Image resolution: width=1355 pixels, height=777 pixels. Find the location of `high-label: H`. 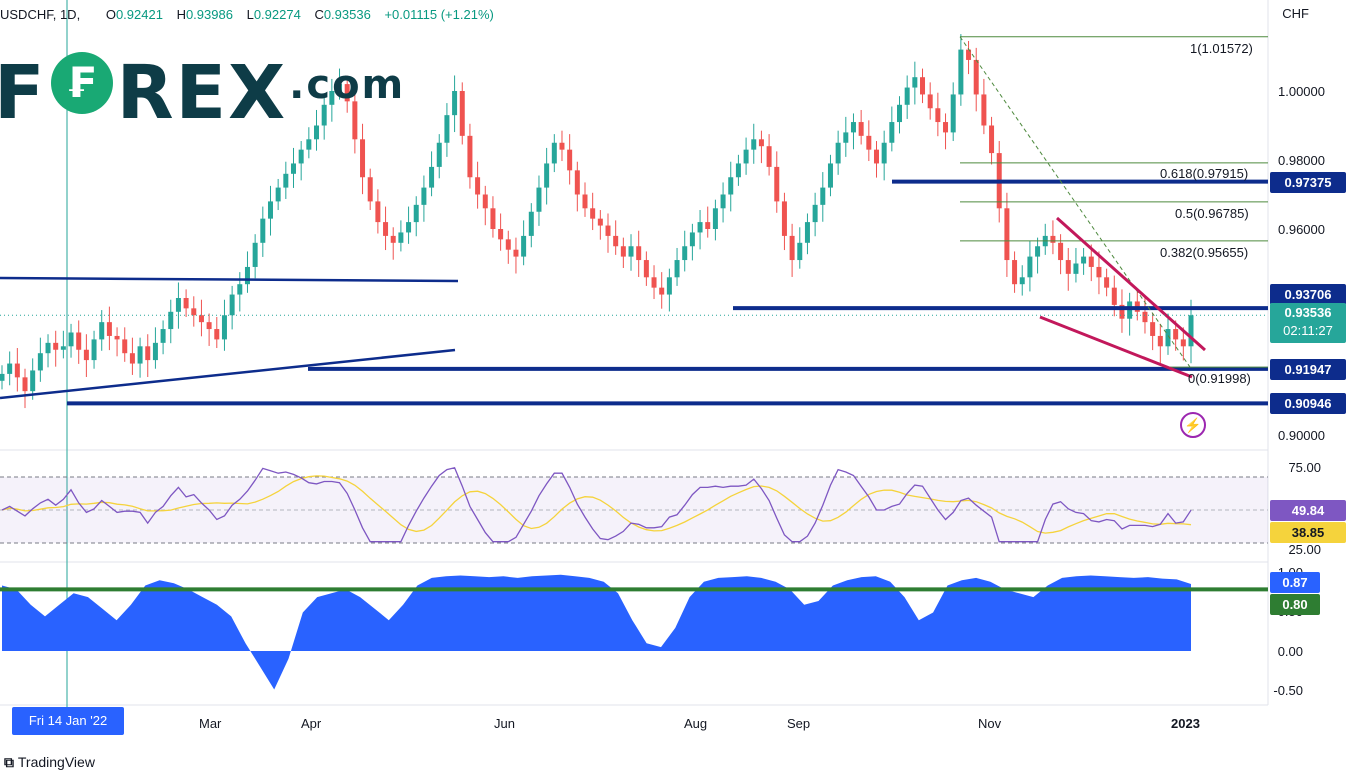

high-label: H is located at coordinates (181, 14).